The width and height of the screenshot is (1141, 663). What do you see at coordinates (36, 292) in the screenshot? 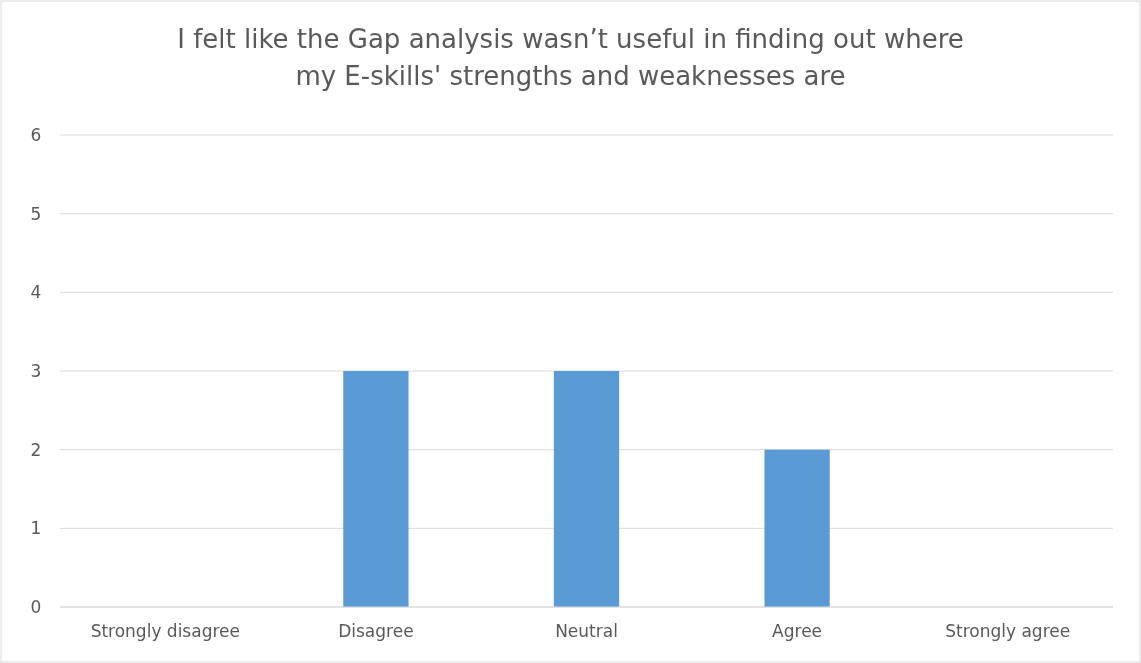
I see `y-tick-label: 4` at bounding box center [36, 292].